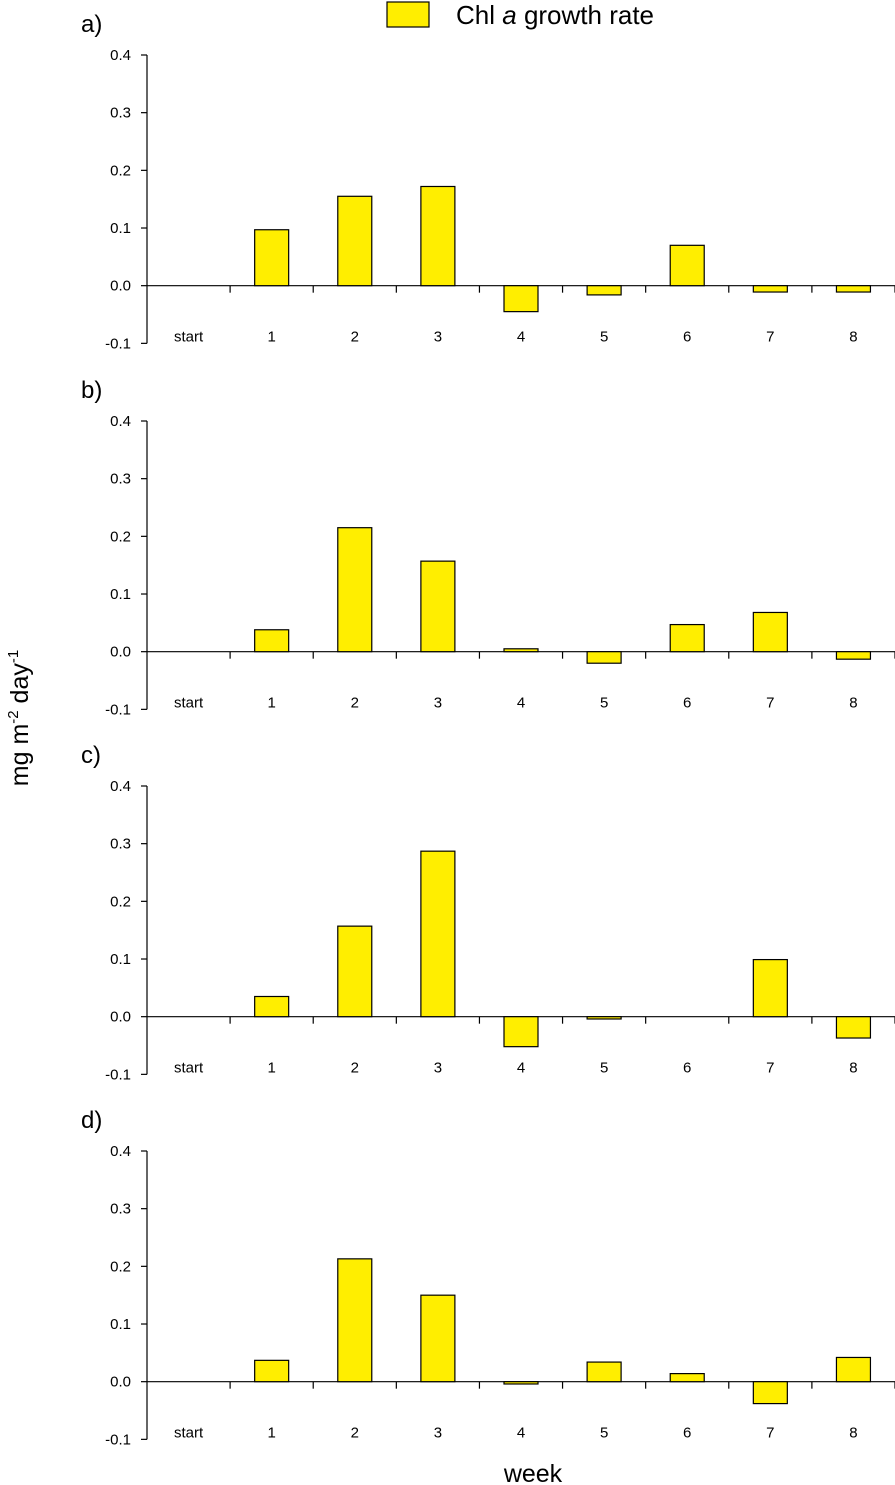 This screenshot has width=895, height=1485. I want to click on panel-label: a), so click(91, 24).